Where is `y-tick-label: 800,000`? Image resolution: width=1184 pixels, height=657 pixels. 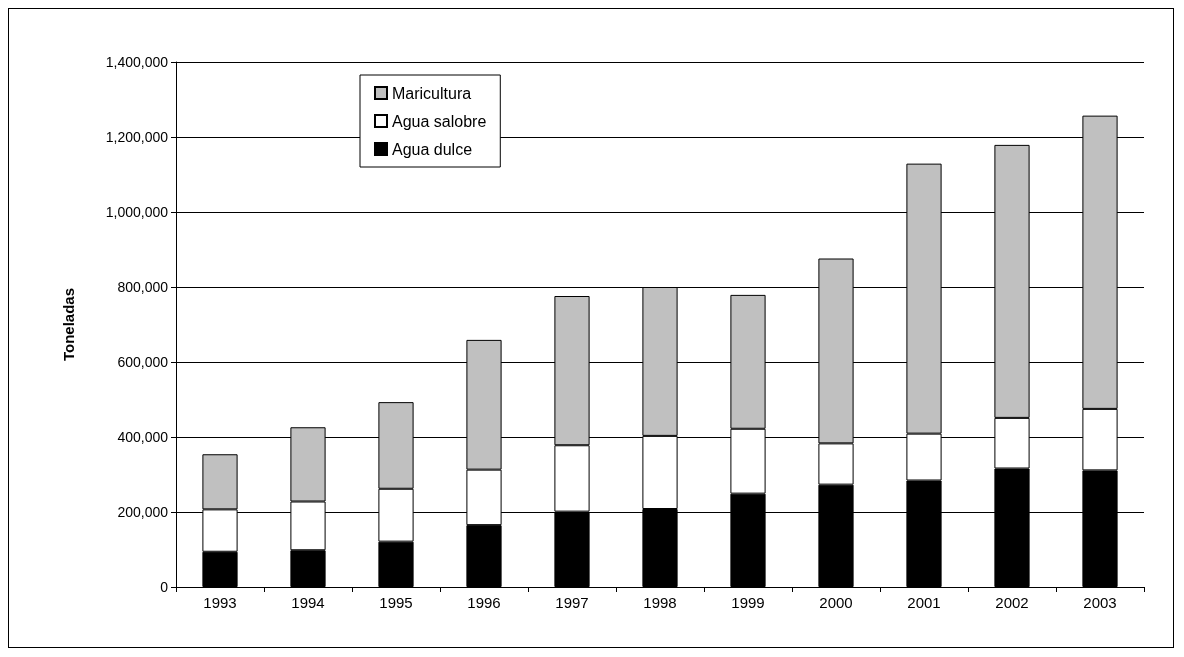
y-tick-label: 800,000 is located at coordinates (143, 287).